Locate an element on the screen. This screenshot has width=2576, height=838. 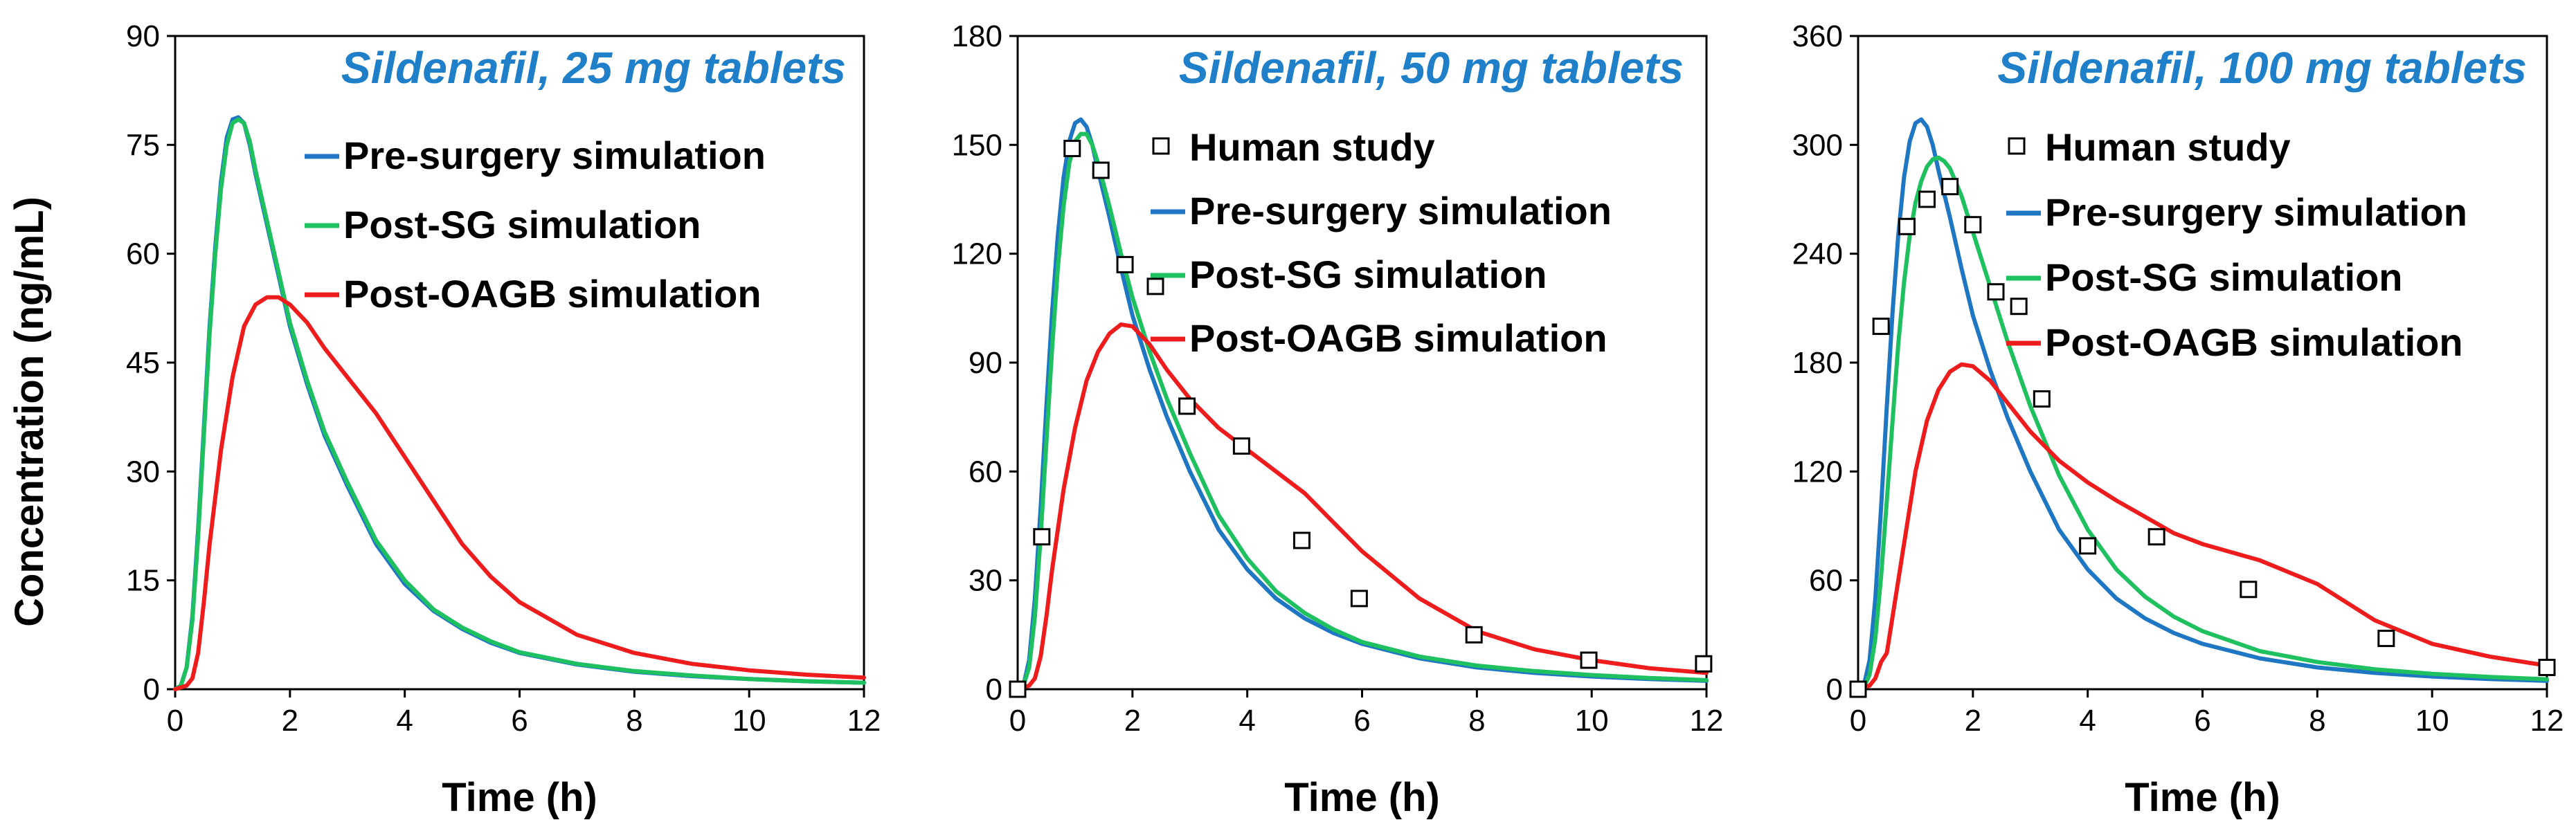
y-axis-title: Concentration (ng/mL) is located at coordinates (30, 412).